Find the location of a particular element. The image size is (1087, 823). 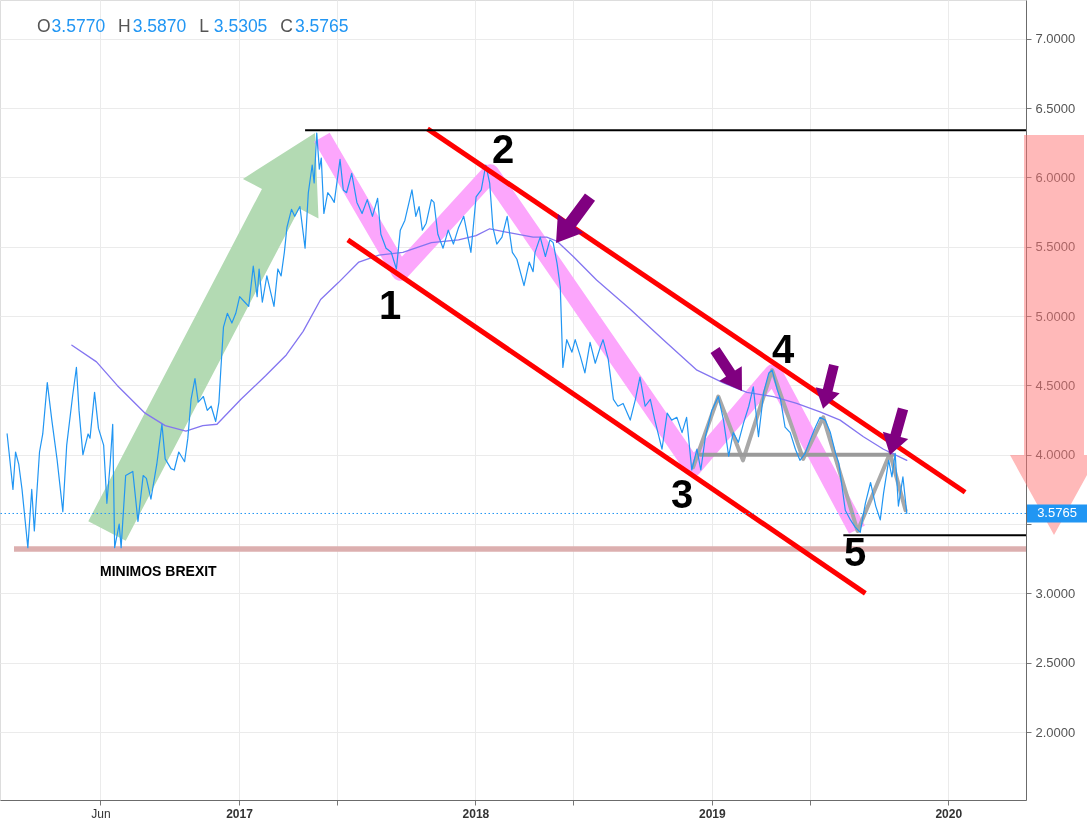

annotation: L is located at coordinates (204, 26).